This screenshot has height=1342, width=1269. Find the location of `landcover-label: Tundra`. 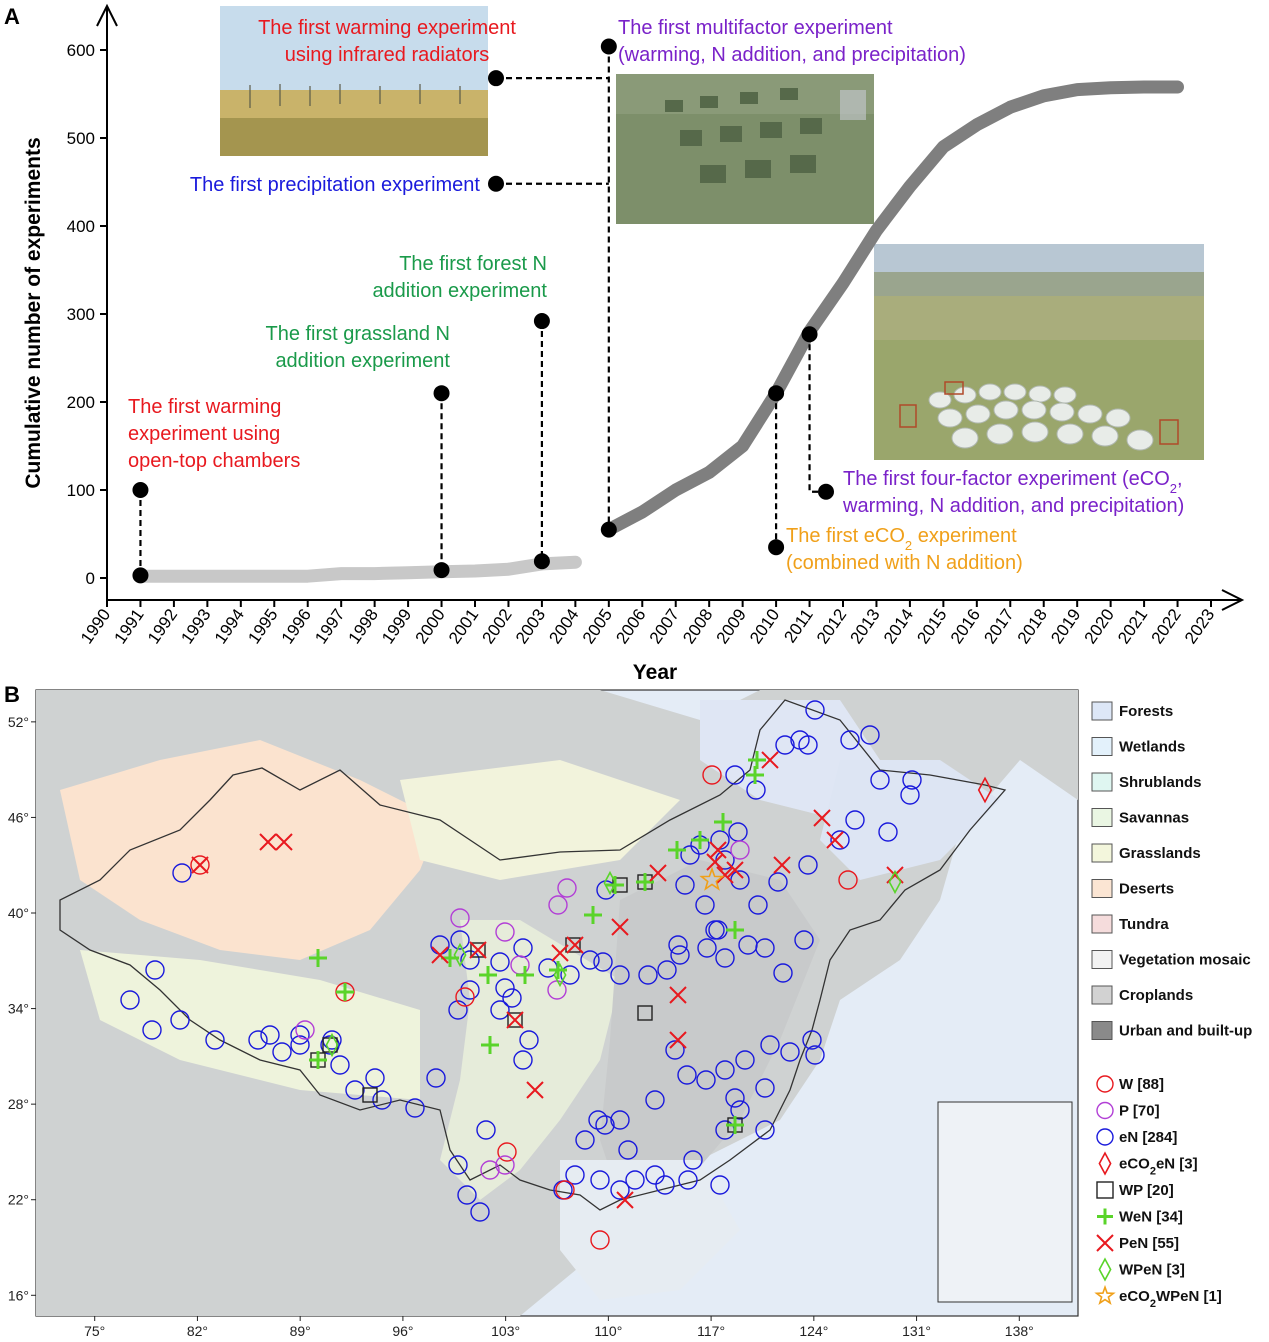

landcover-label: Tundra is located at coordinates (1144, 924).